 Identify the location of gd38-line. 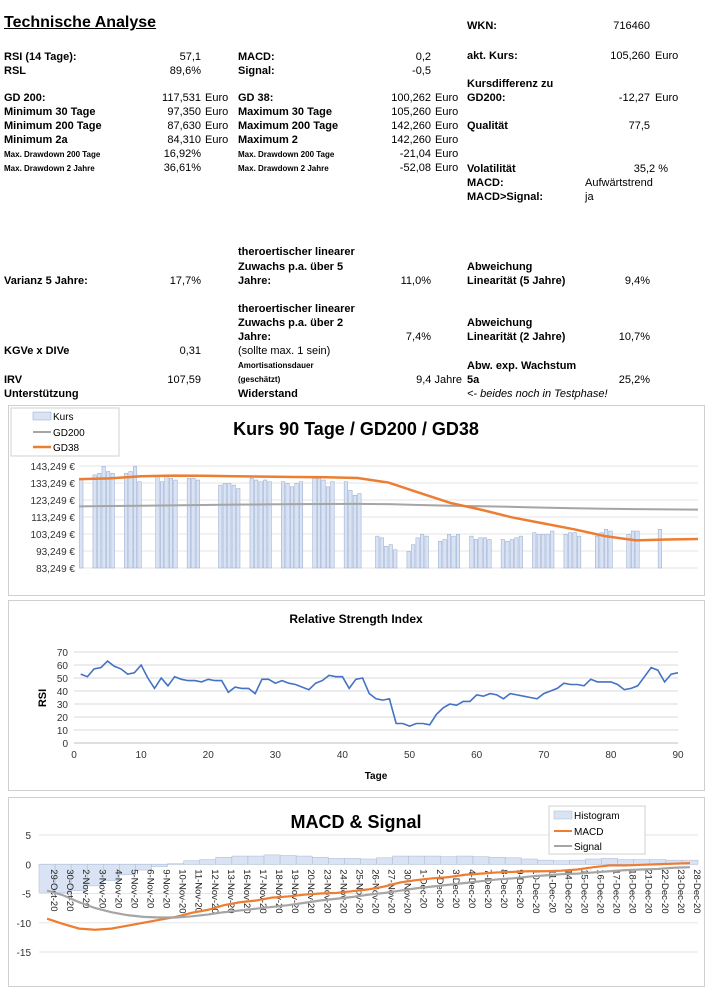
(388, 508).